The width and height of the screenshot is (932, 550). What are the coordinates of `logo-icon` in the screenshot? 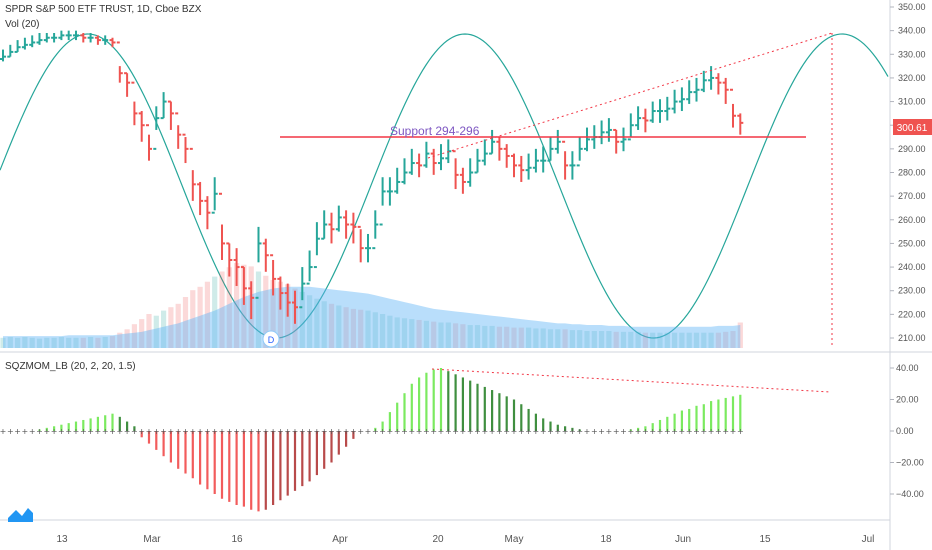 It's located at (20, 515).